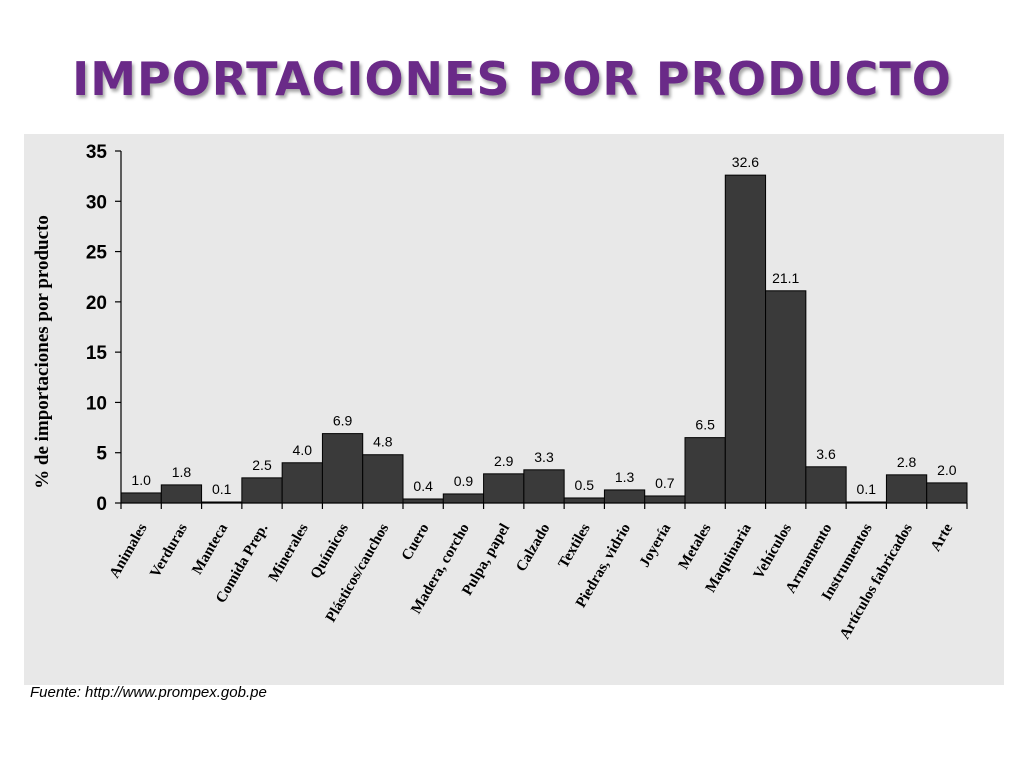 The image size is (1024, 768). Describe the element at coordinates (665, 483) in the screenshot. I see `value-label: 0.7` at that location.